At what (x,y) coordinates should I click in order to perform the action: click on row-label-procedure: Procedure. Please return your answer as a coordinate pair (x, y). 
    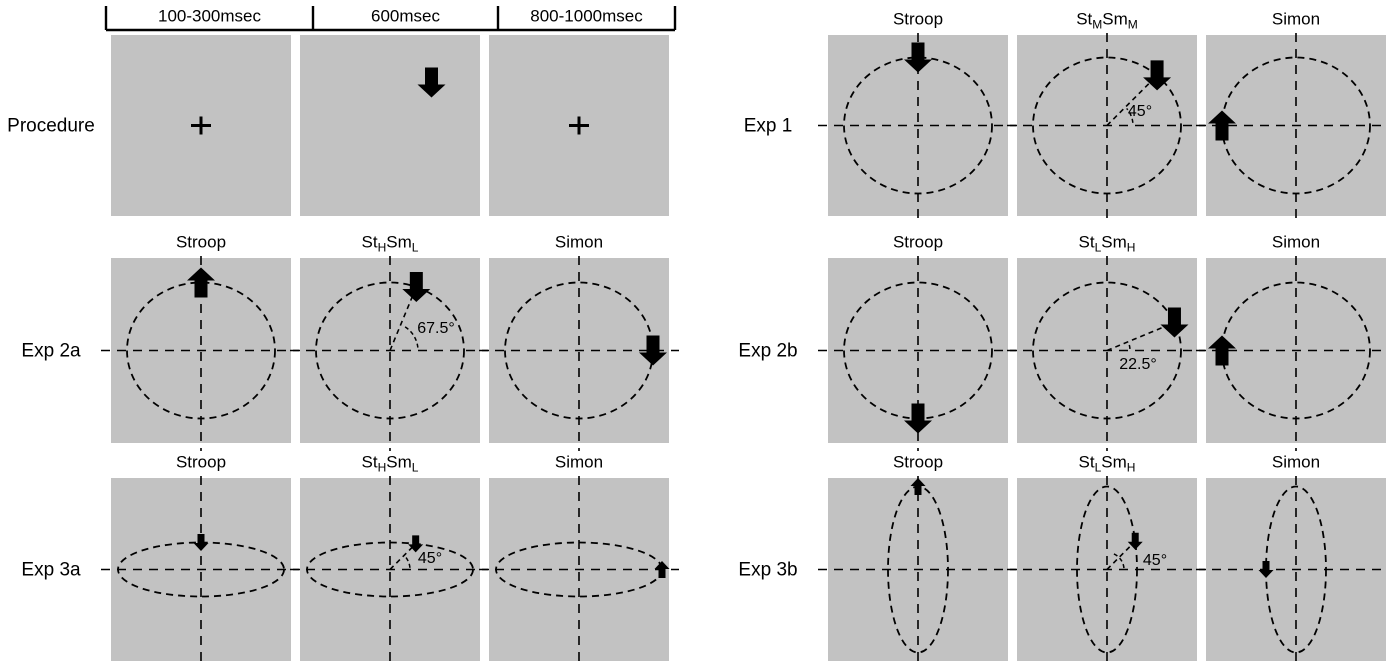
    Looking at the image, I should click on (51, 125).